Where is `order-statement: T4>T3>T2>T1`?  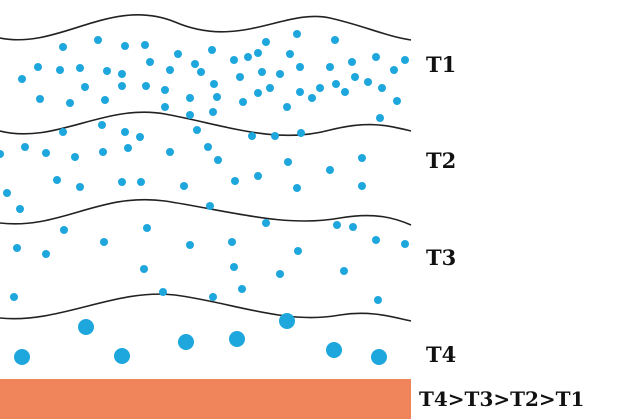 order-statement: T4>T3>T2>T1 is located at coordinates (502, 399).